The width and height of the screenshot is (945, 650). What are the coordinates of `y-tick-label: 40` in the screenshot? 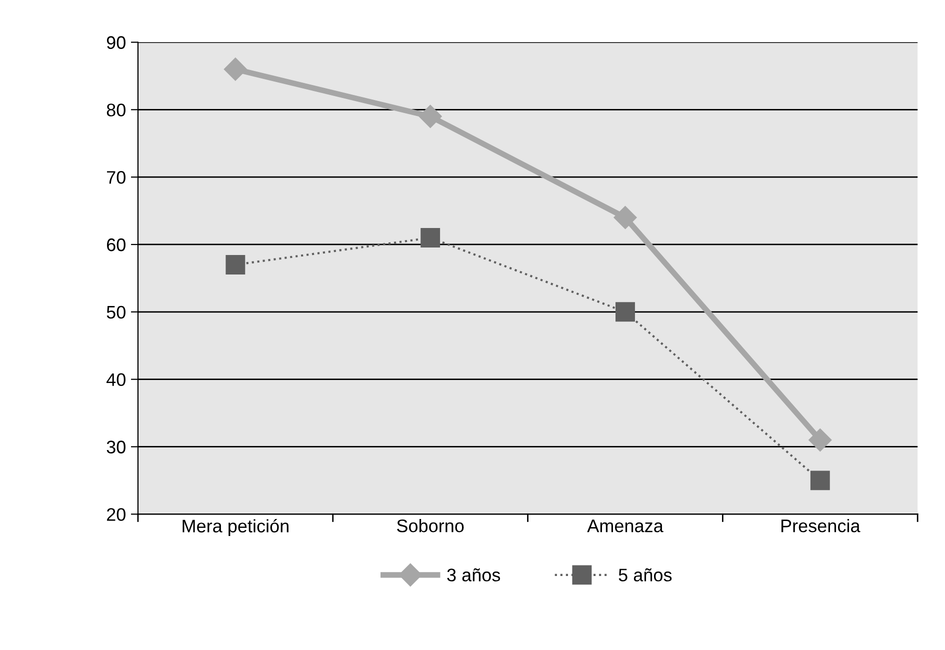 It's located at (116, 379).